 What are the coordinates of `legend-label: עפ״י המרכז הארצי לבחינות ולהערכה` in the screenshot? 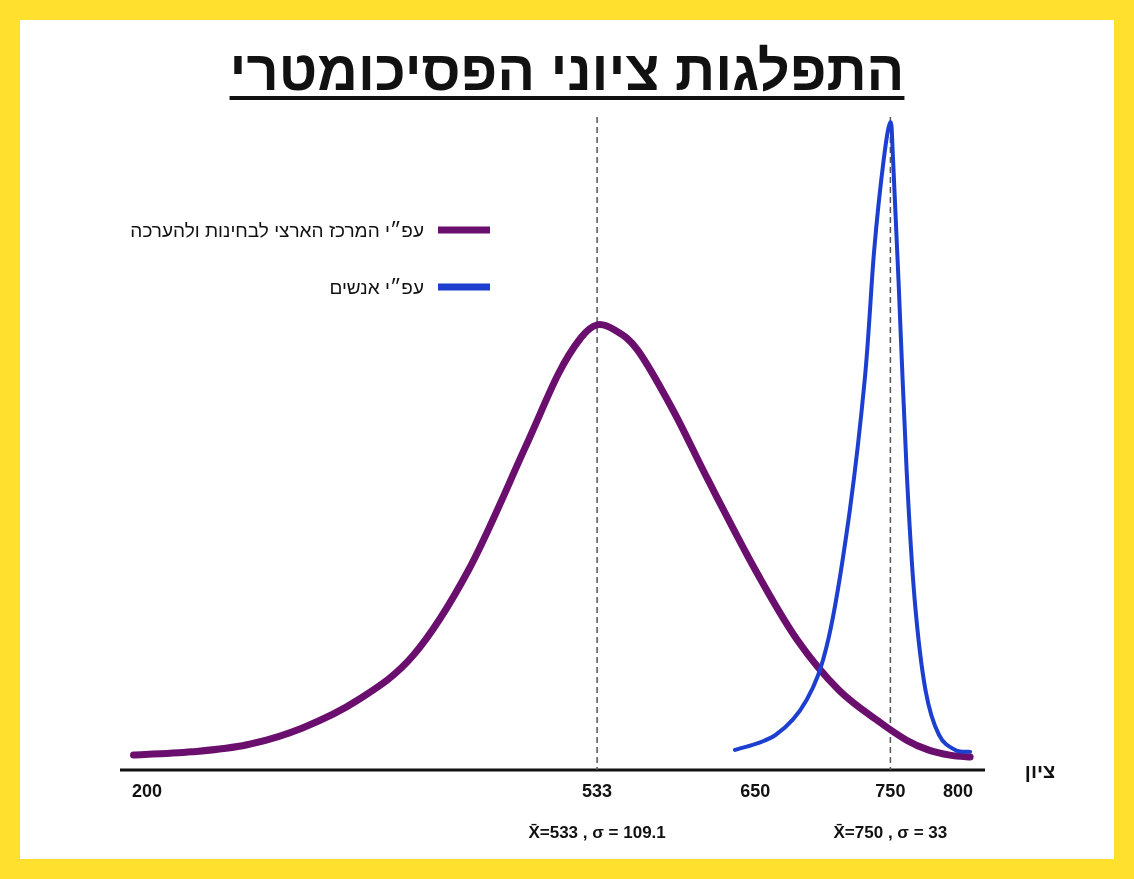 It's located at (277, 230).